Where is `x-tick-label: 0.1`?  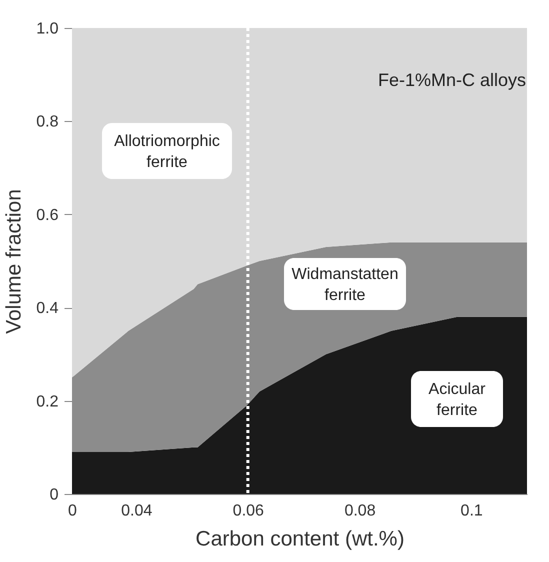 x-tick-label: 0.1 is located at coordinates (471, 511).